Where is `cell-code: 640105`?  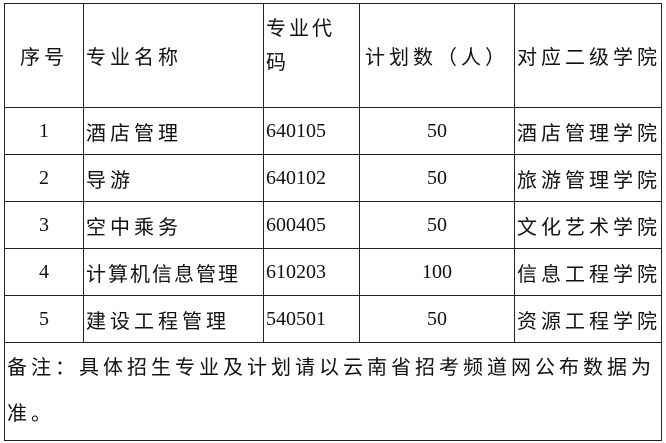 cell-code: 640105 is located at coordinates (311, 131).